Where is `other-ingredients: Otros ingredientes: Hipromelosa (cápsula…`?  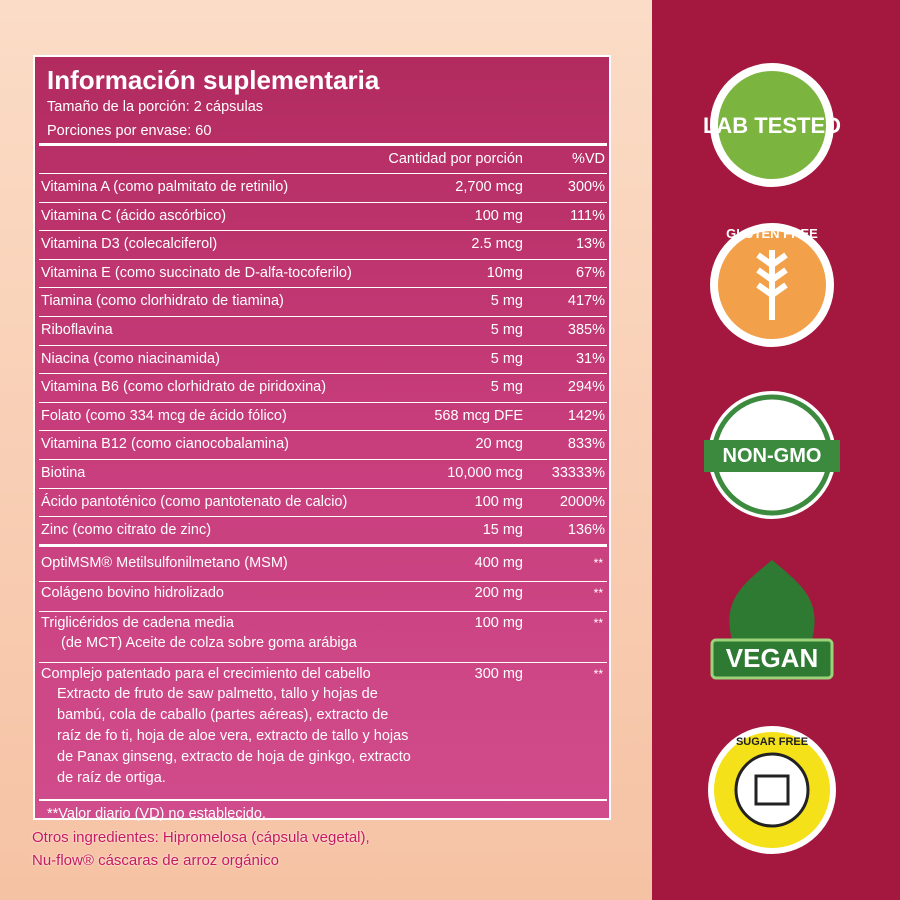
other-ingredients: Otros ingredientes: Hipromelosa (cápsula… is located at coordinates (201, 849).